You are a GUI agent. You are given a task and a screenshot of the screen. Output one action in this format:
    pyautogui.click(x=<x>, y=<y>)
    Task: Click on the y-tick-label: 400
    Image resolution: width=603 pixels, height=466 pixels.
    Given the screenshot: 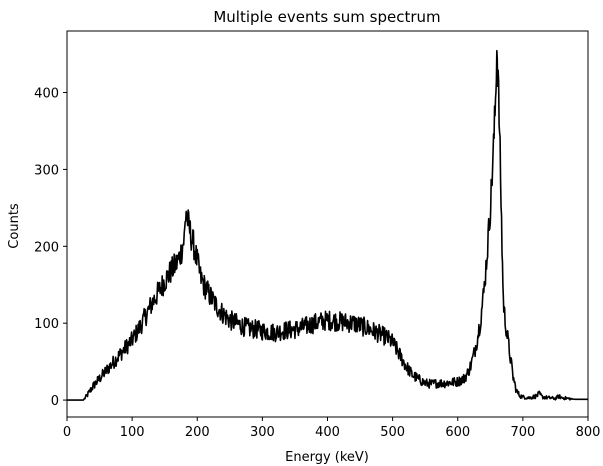 What is the action you would take?
    pyautogui.click(x=46, y=94)
    